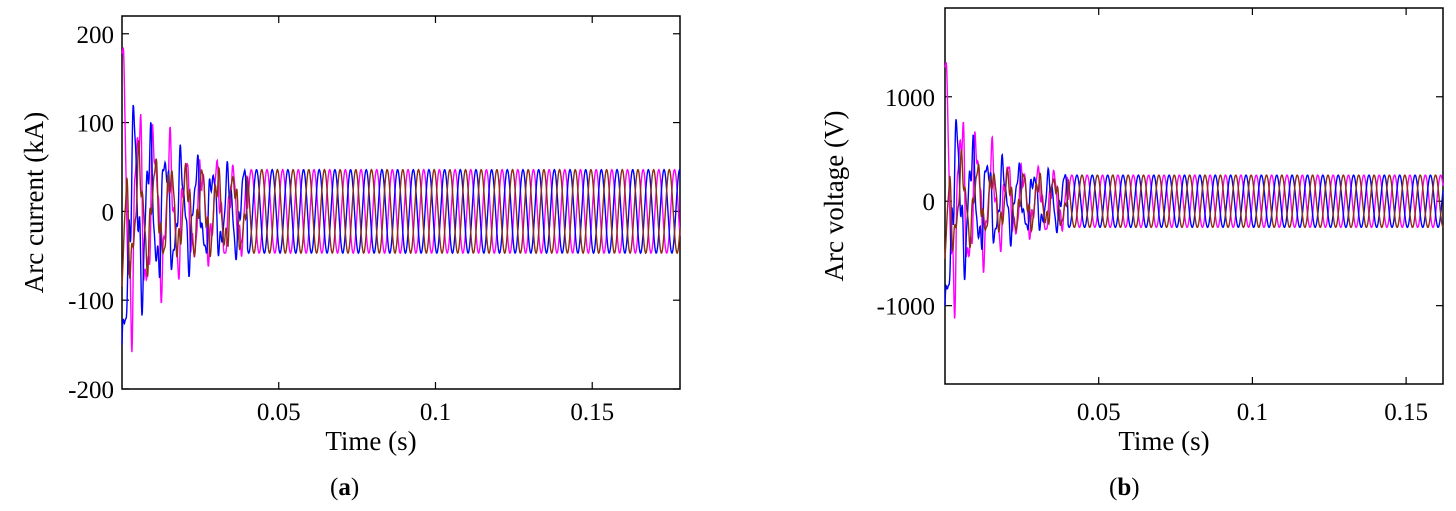 The image size is (1456, 511). Describe the element at coordinates (906, 307) in the screenshot. I see `y-tick-label-b: -1000` at that location.